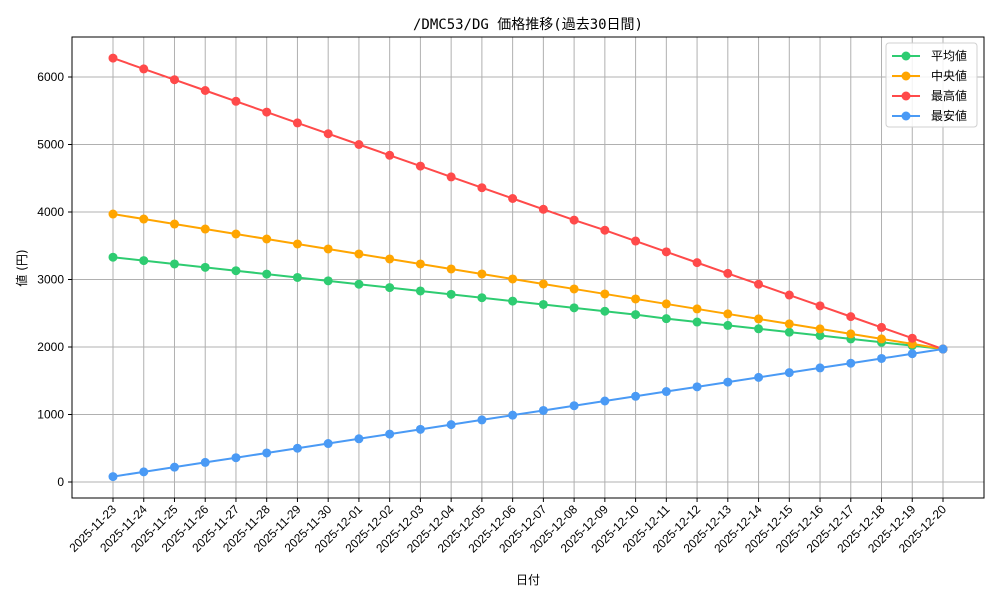 Image resolution: width=1000 pixels, height=600 pixels. I want to click on series-line, so click(528, 303).